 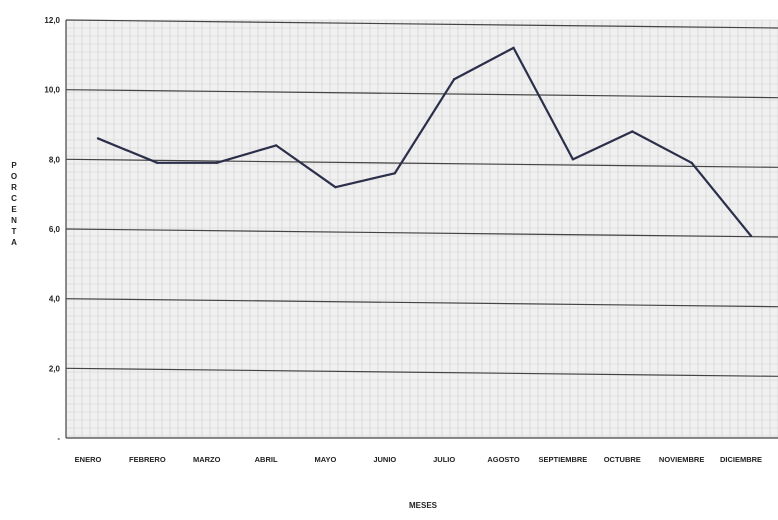 What do you see at coordinates (622, 459) in the screenshot?
I see `x-tick-label: OCTUBRE` at bounding box center [622, 459].